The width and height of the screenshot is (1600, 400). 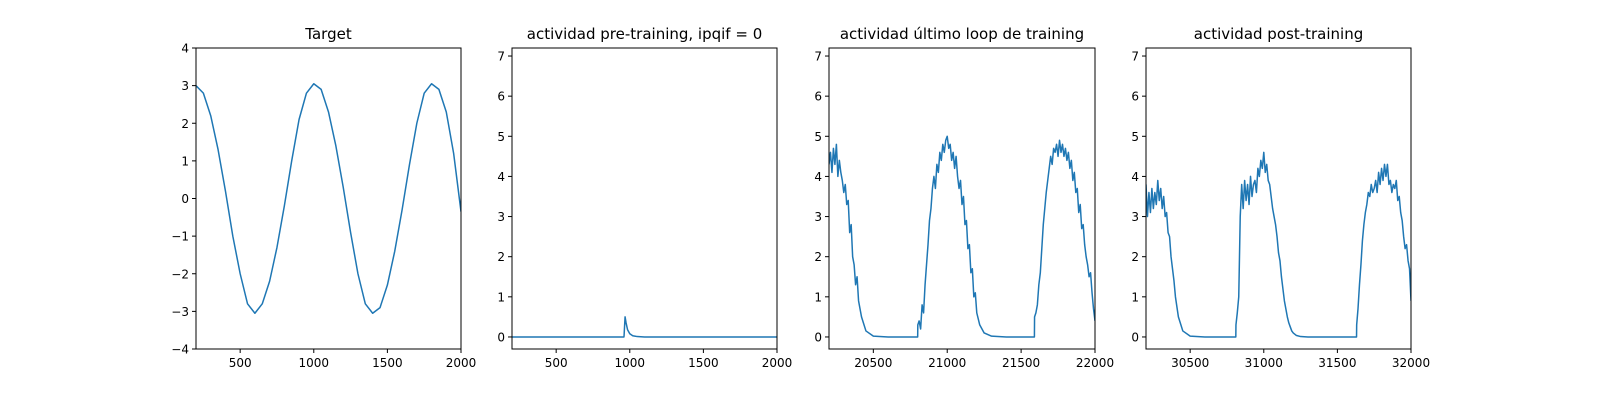 What do you see at coordinates (180, 274) in the screenshot?
I see `y-tick-label: −2` at bounding box center [180, 274].